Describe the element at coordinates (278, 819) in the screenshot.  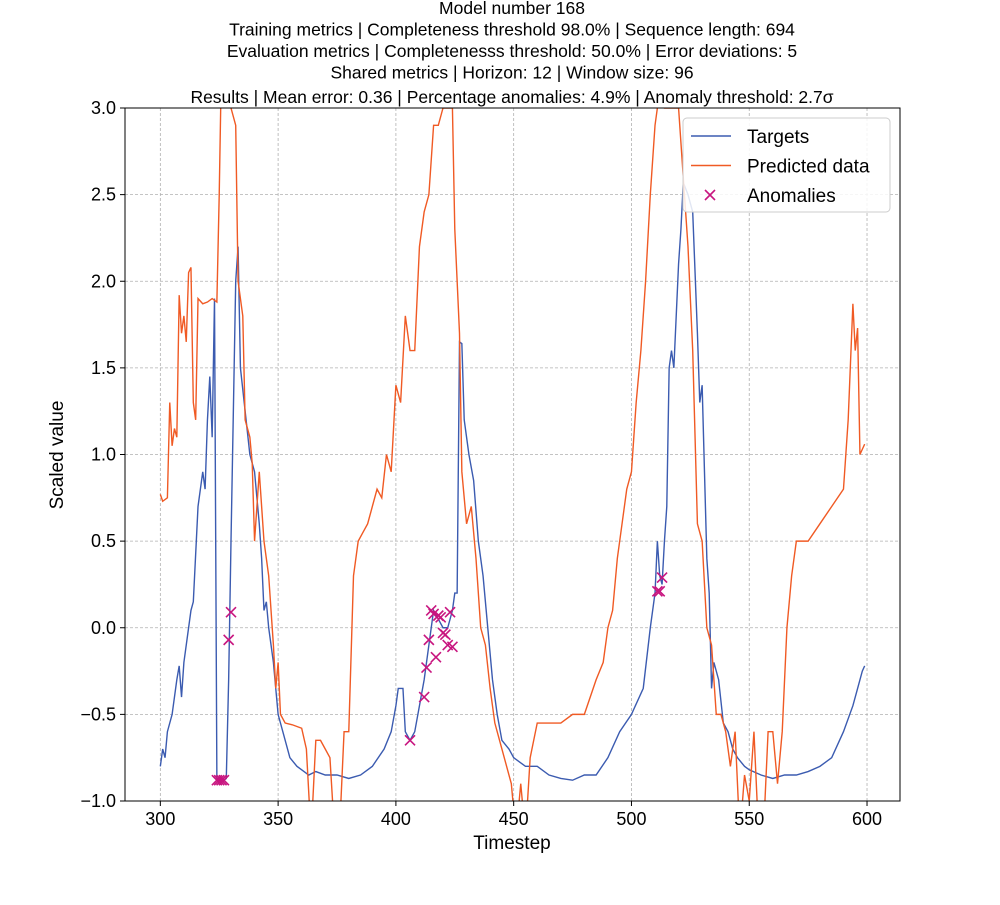
I see `x-tick-label: 350` at that location.